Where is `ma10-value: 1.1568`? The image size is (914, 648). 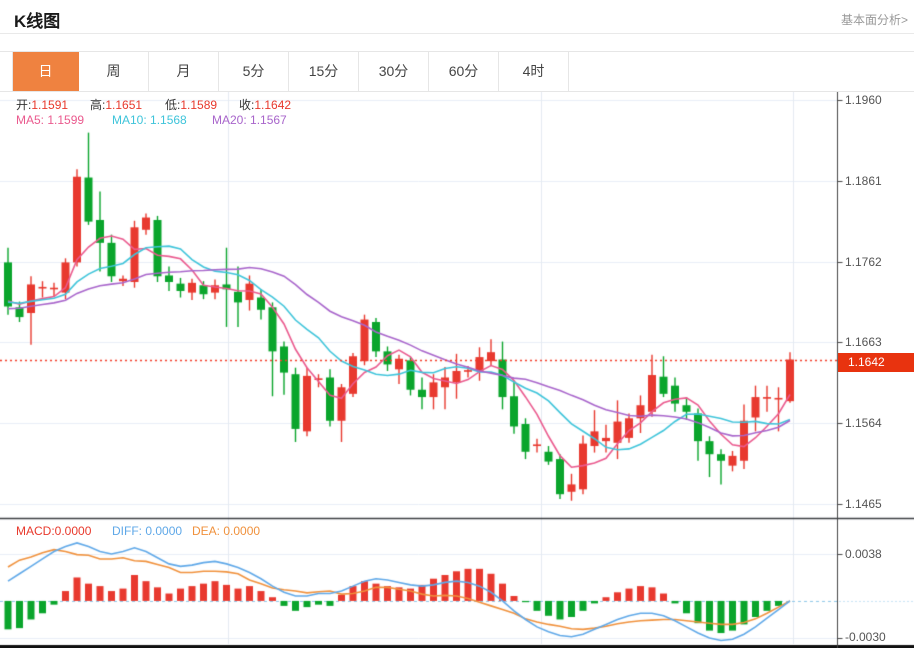
ma10-value: 1.1568 is located at coordinates (168, 120).